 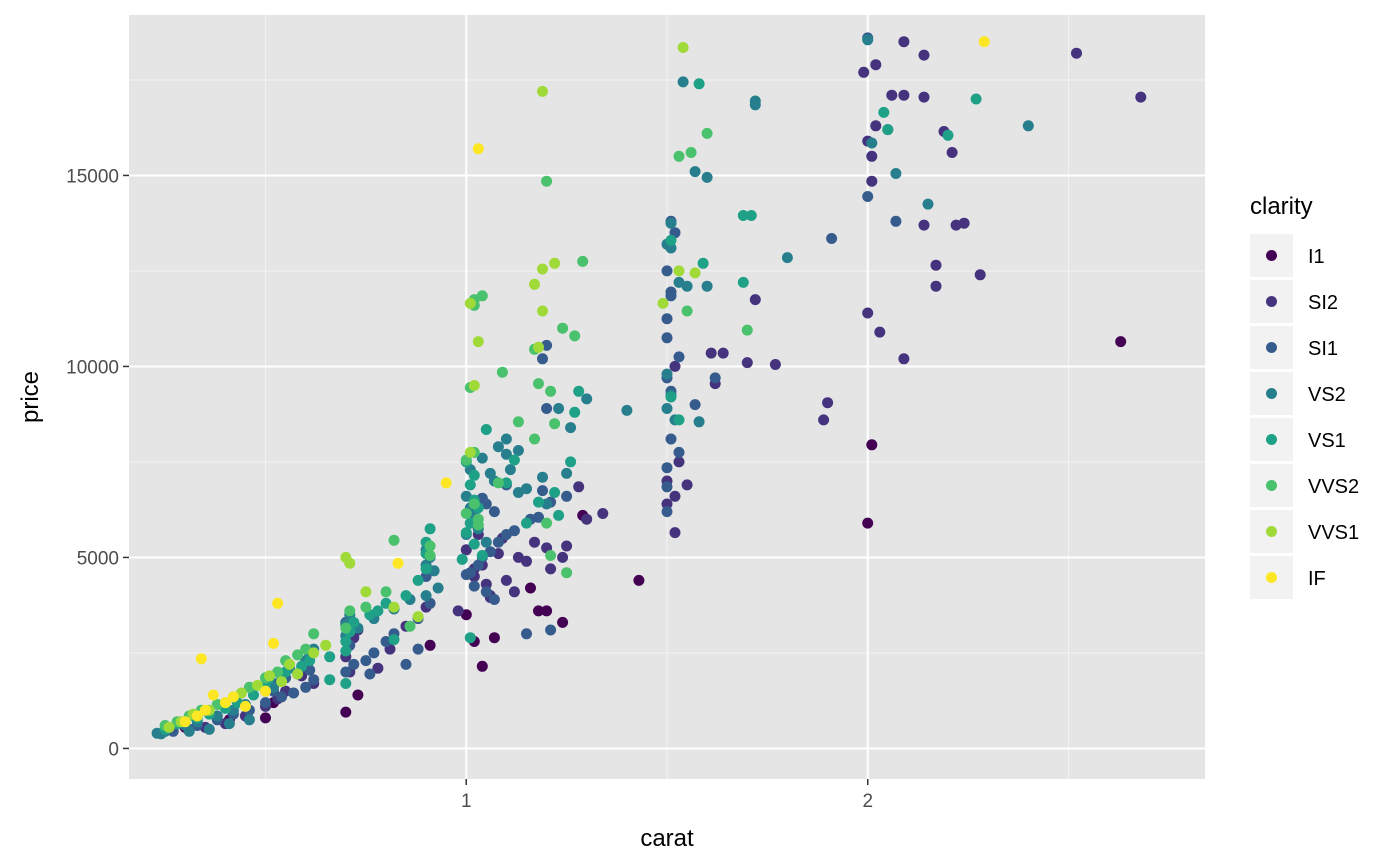 What do you see at coordinates (1271, 531) in the screenshot?
I see `legend-swatch` at bounding box center [1271, 531].